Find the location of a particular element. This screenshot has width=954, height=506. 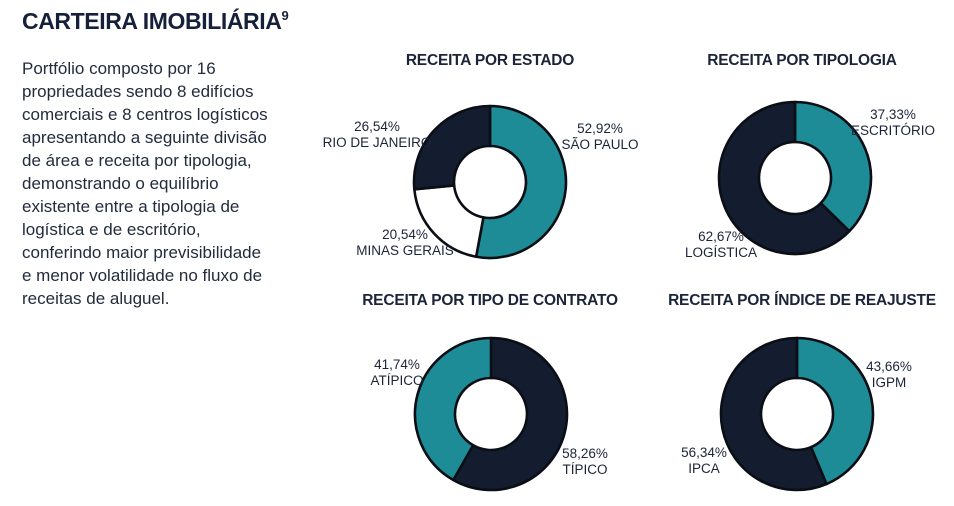

donut-slice-atipico is located at coordinates (453, 409).